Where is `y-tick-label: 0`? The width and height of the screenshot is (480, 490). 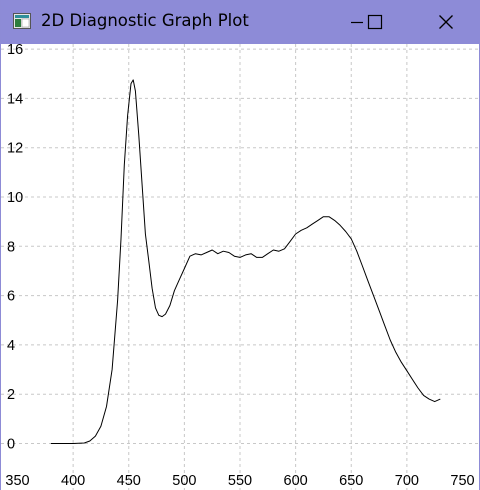
y-tick-label: 0 is located at coordinates (11, 445).